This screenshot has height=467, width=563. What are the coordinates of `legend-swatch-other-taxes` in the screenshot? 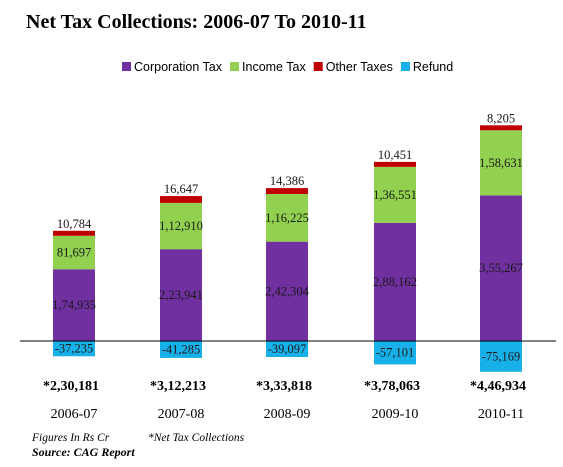 It's located at (318, 66).